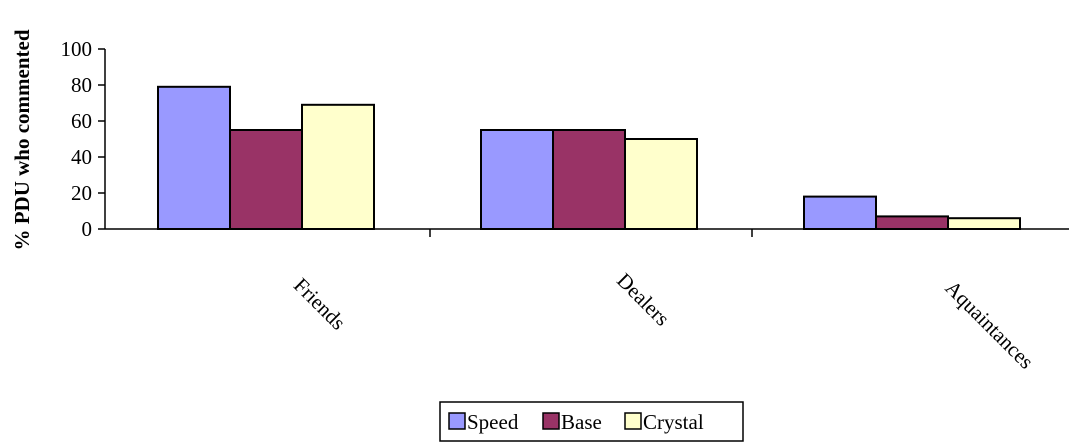 This screenshot has height=448, width=1069. Describe the element at coordinates (77, 139) in the screenshot. I see `y-tick-labels: 0 20 40 60 80 100` at that location.